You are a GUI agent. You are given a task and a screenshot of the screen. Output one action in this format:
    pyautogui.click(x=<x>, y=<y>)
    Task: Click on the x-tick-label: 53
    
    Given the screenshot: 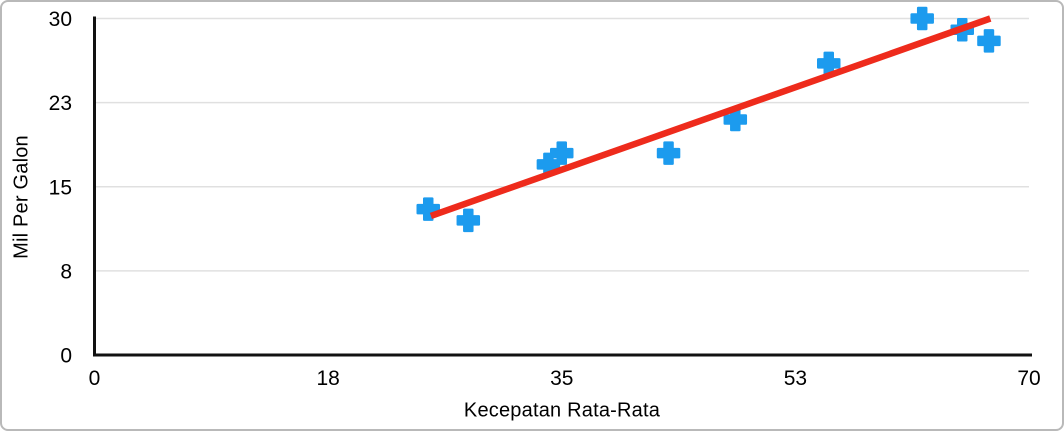 What is the action you would take?
    pyautogui.click(x=795, y=378)
    